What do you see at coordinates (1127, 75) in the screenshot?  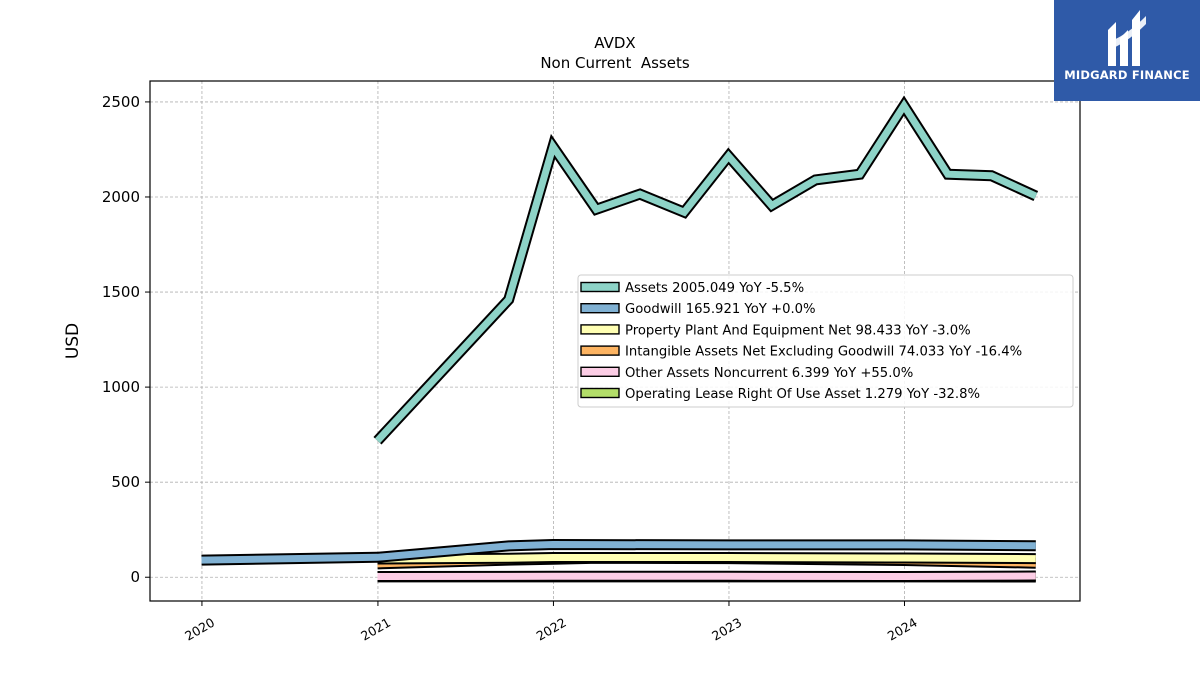 I see `brand-name: MIDGARD FINANCE` at bounding box center [1127, 75].